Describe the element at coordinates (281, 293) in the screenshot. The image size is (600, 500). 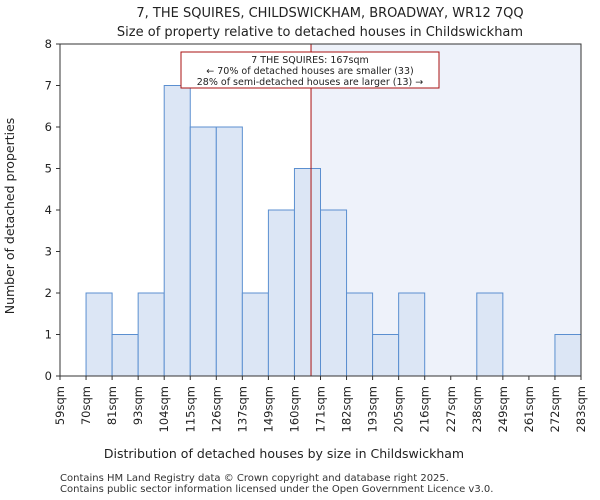
I see `bar-149sqm` at that location.